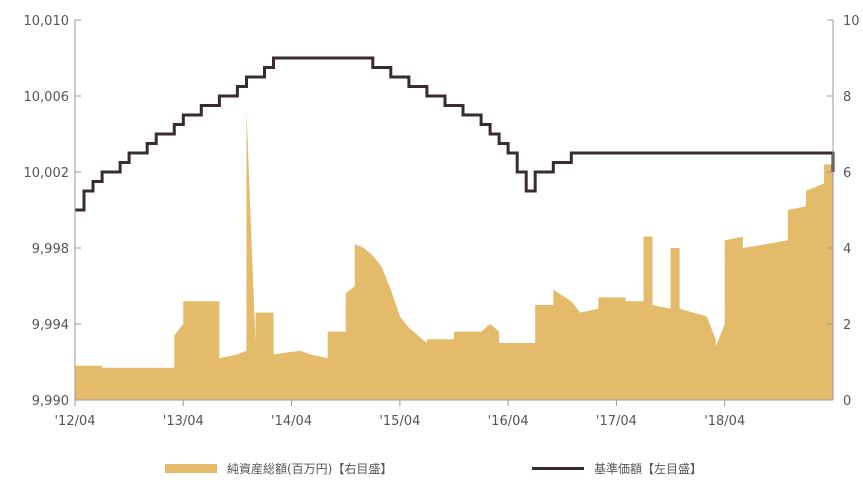 This screenshot has width=863, height=485. Describe the element at coordinates (47, 21) in the screenshot. I see `y-left-tick-label: 10,010` at that location.